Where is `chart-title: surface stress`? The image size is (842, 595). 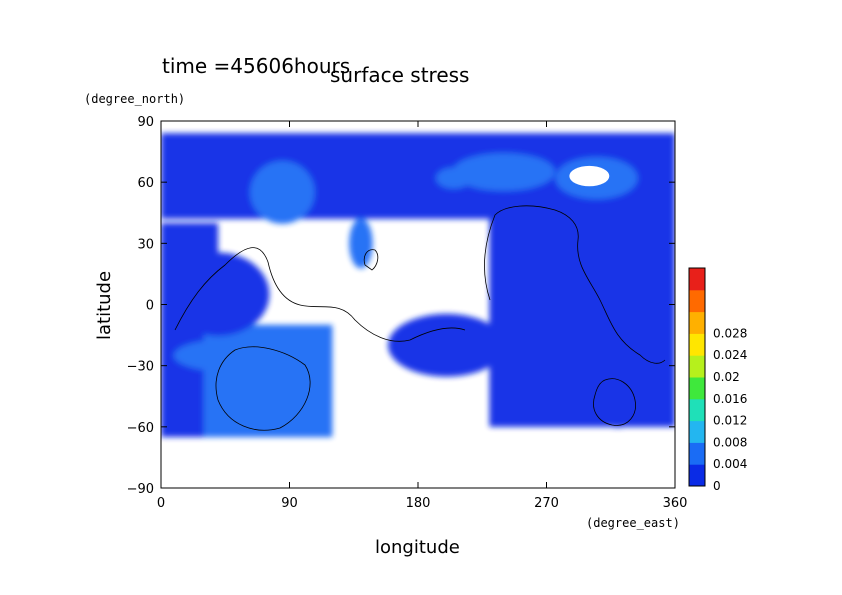 chart-title: surface stress is located at coordinates (399, 75).